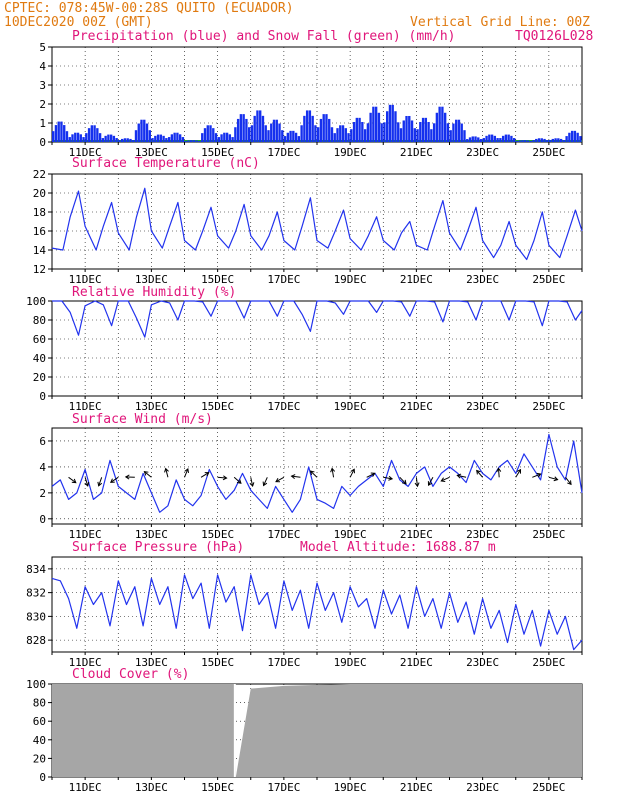 Image resolution: width=618 pixels, height=800 pixels. What do you see at coordinates (151, 787) in the screenshot?
I see `cloud-xtick-label: 13DEC` at bounding box center [151, 787].